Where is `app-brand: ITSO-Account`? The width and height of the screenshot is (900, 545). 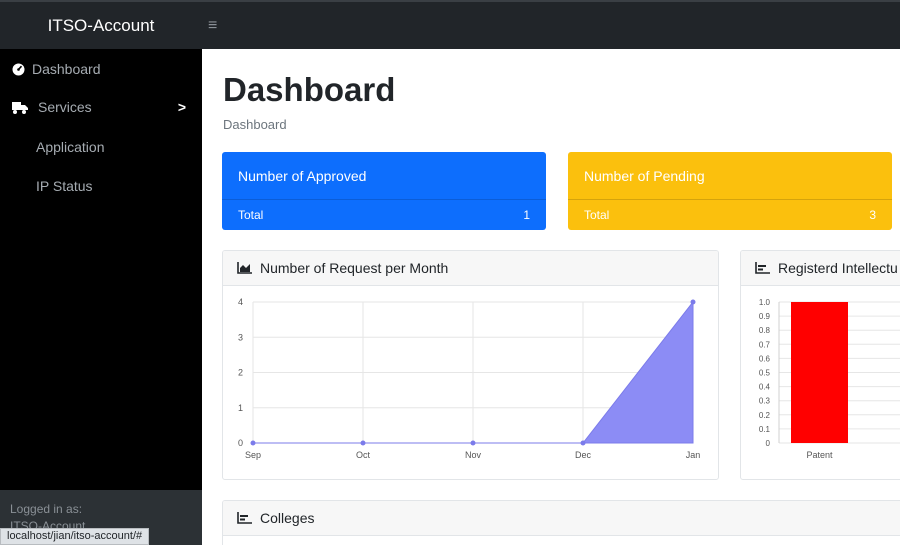 app-brand: ITSO-Account is located at coordinates (101, 25).